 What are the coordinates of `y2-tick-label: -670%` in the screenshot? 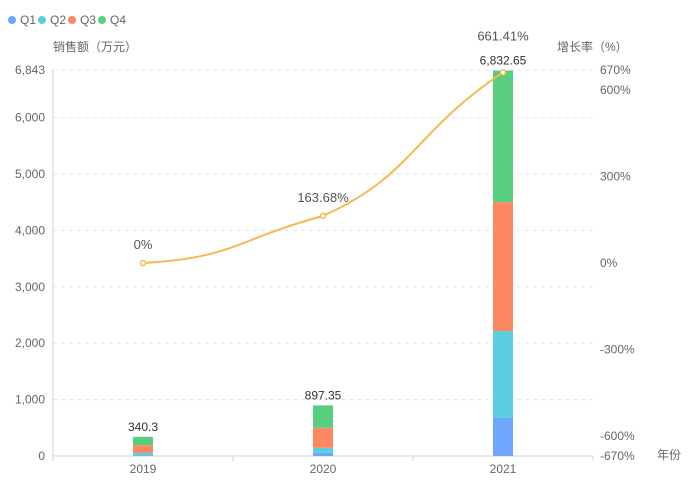 It's located at (617, 456).